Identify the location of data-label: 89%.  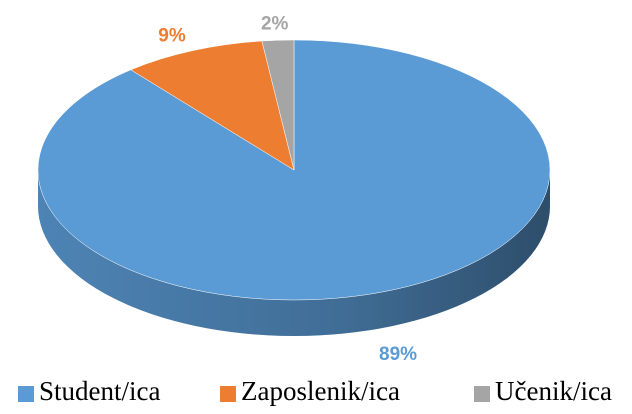
(398, 354).